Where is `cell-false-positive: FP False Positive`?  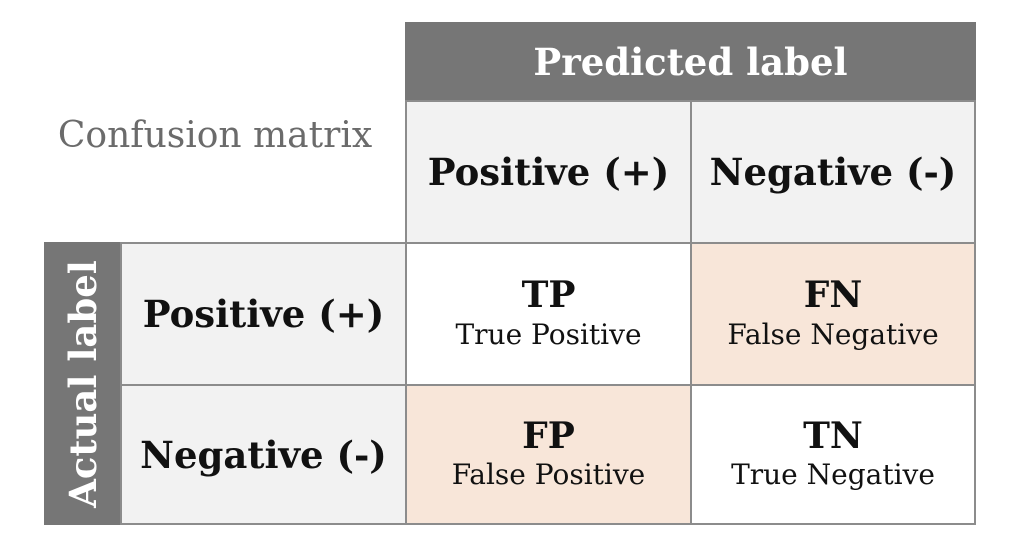 cell-false-positive: FP False Positive is located at coordinates (548, 454).